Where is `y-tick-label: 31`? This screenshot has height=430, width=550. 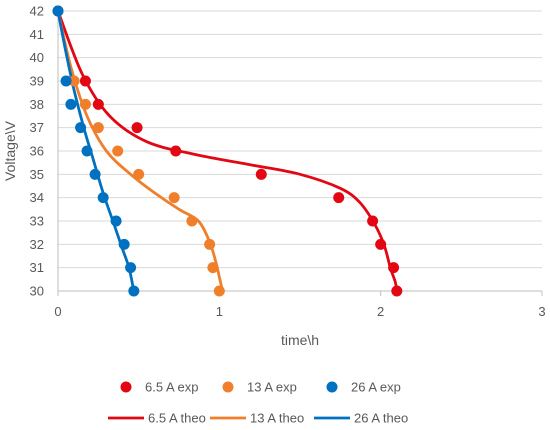 y-tick-label: 31 is located at coordinates (37, 267).